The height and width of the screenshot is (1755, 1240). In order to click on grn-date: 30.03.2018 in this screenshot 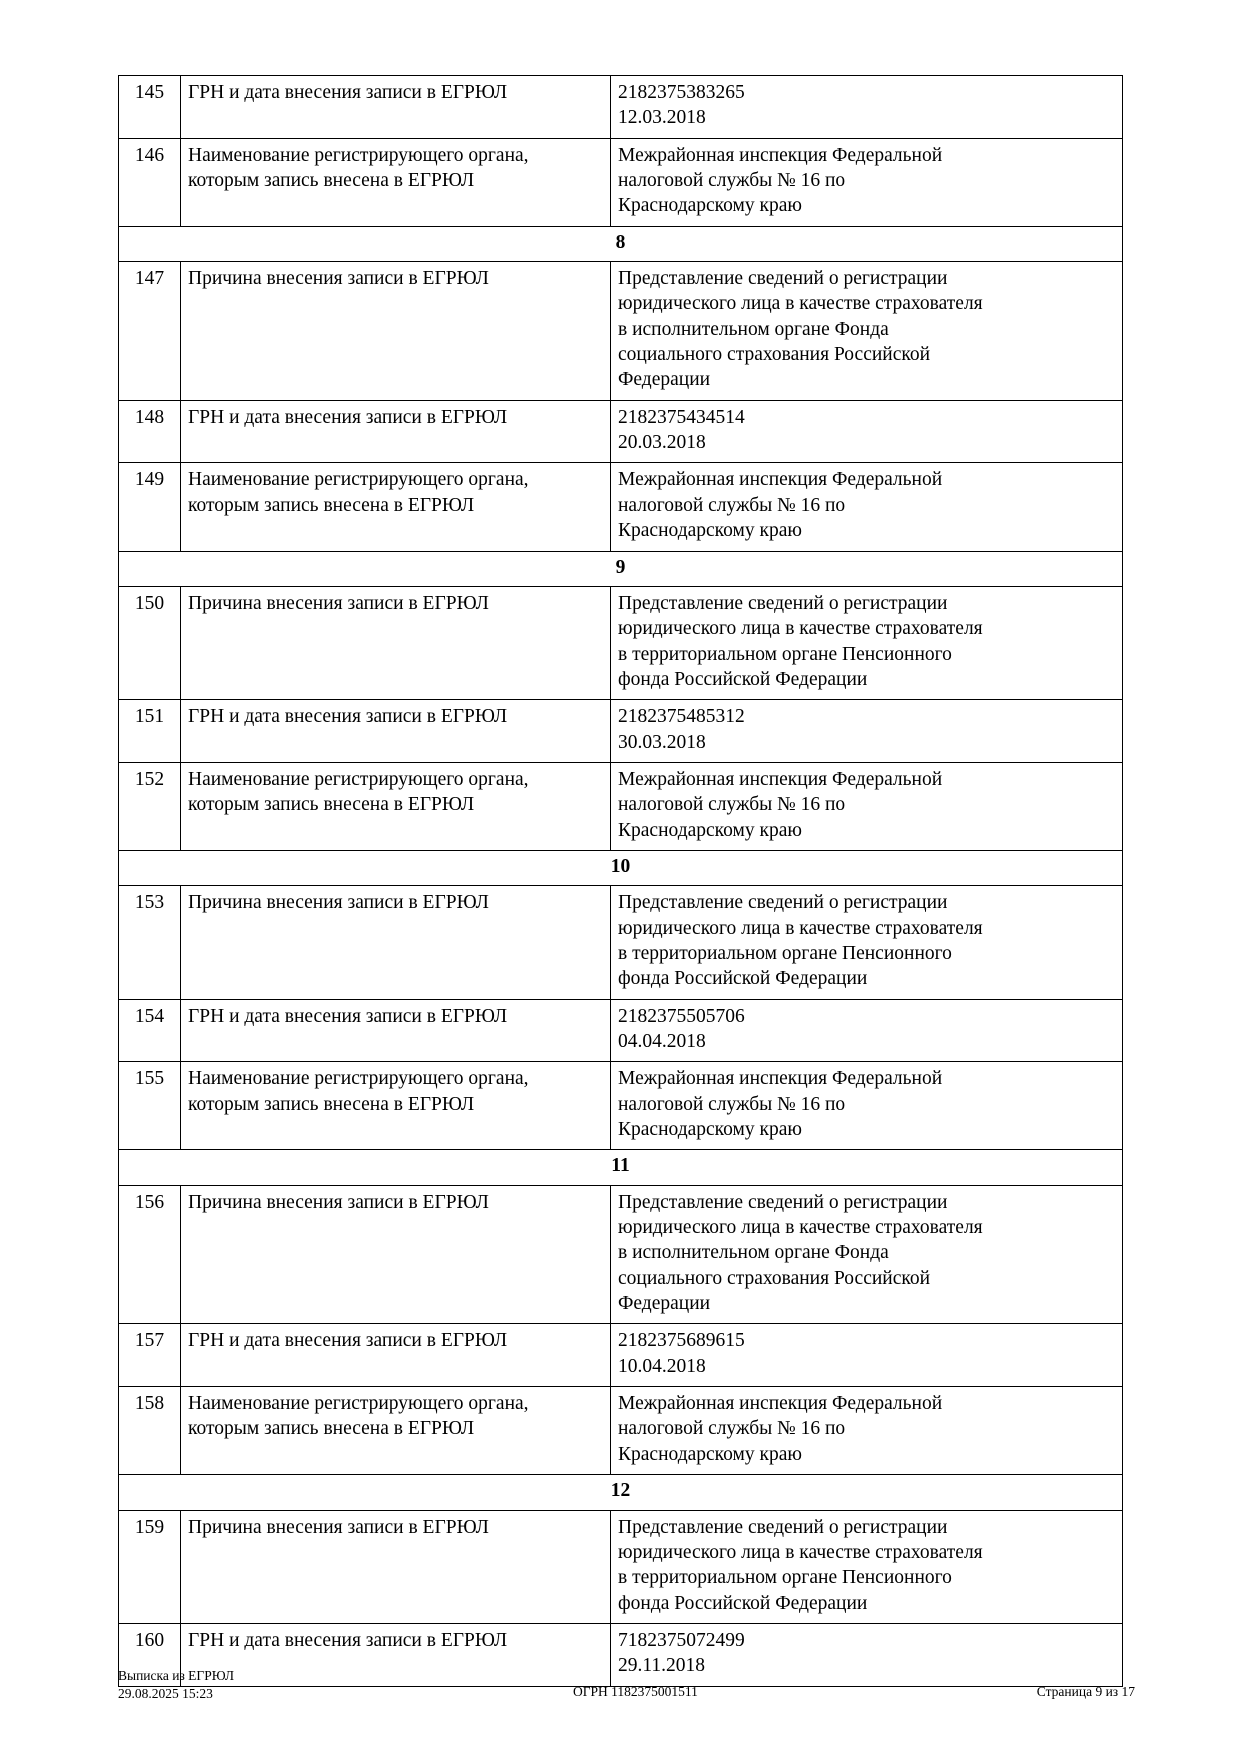, I will do `click(662, 742)`.